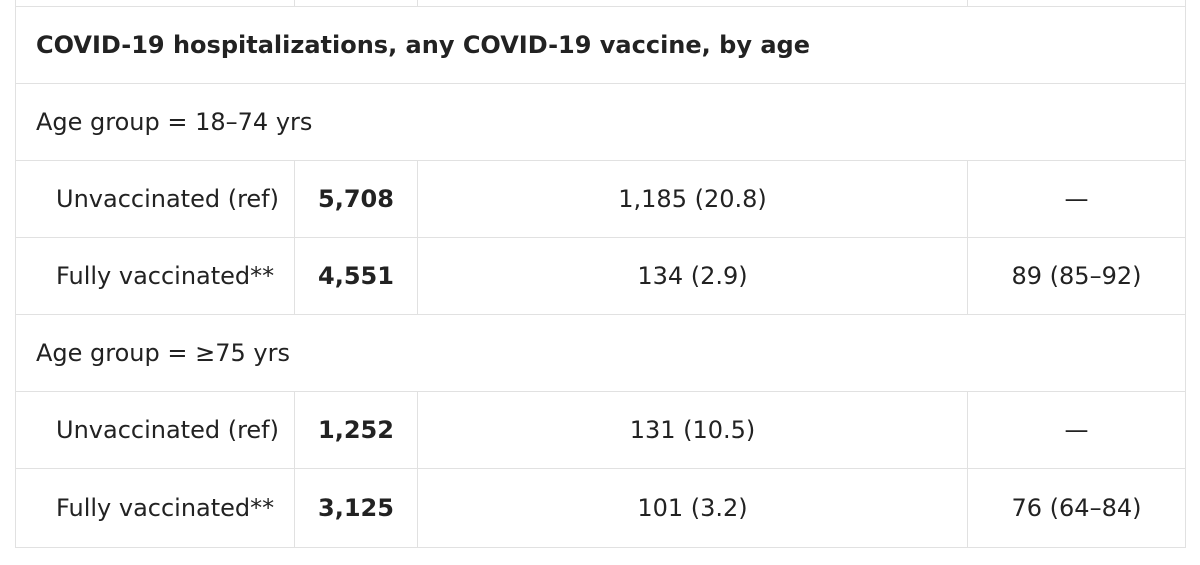 Image resolution: width=1200 pixels, height=565 pixels. What do you see at coordinates (356, 199) in the screenshot?
I see `patient-count: 5,708` at bounding box center [356, 199].